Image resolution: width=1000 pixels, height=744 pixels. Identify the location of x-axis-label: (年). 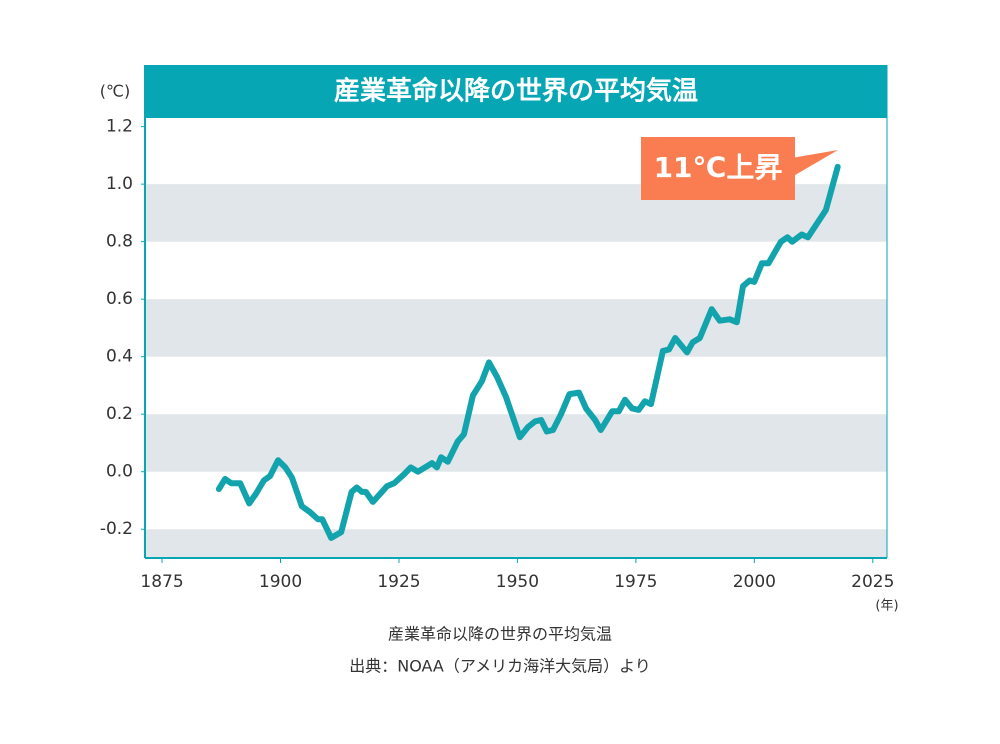
(886, 606).